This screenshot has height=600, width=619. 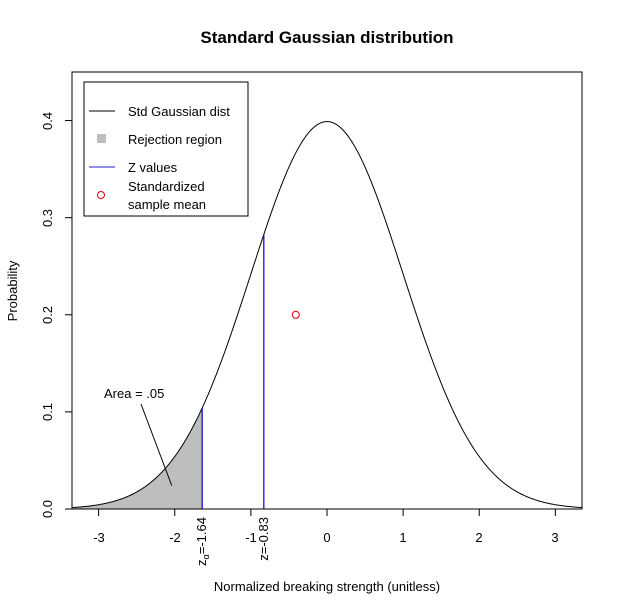 I want to click on chart-title: Standard Gaussian distribution, so click(x=326, y=37).